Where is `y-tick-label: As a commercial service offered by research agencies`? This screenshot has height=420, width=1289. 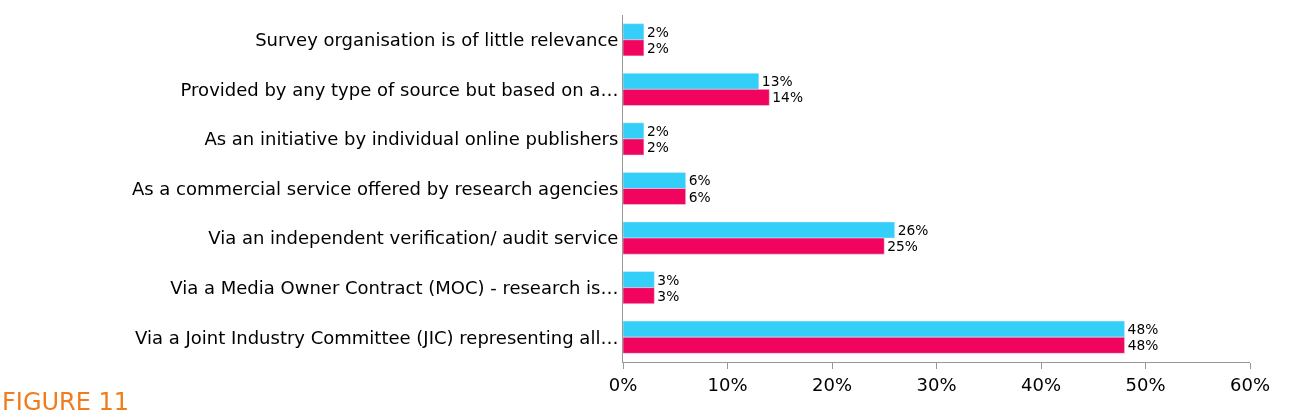
y-tick-label: As a commercial service offered by research agencies is located at coordinates (375, 188).